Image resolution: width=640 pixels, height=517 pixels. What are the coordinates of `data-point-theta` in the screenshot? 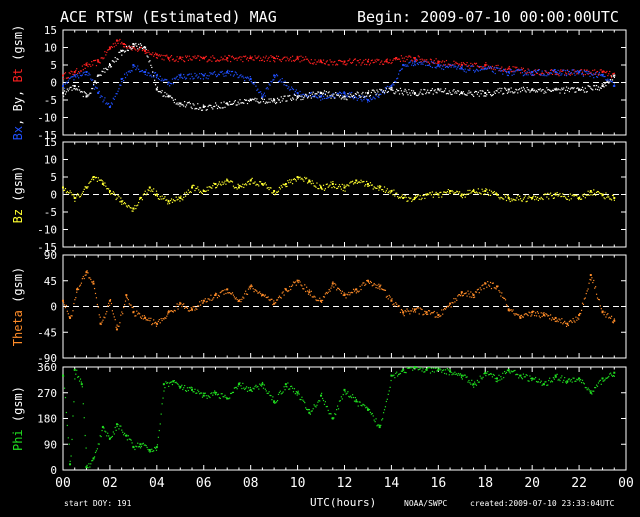 It's located at (215, 295).